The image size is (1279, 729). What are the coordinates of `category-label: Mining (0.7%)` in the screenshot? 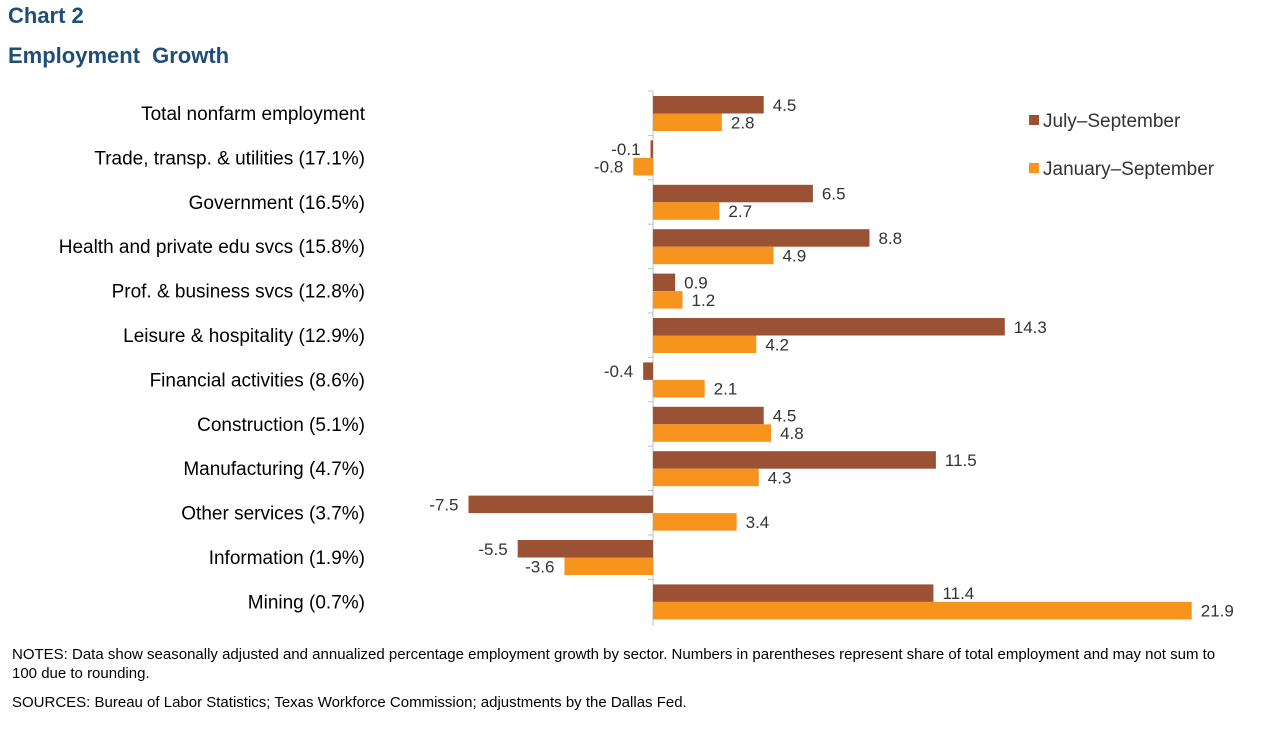 It's located at (306, 602).